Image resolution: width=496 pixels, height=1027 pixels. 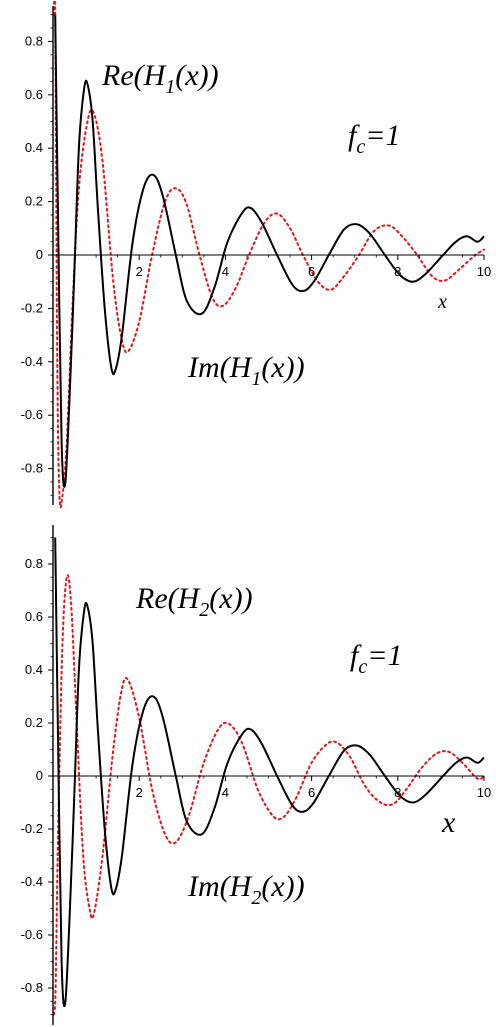 What do you see at coordinates (194, 601) in the screenshot?
I see `re-label: Re(H2(x))` at bounding box center [194, 601].